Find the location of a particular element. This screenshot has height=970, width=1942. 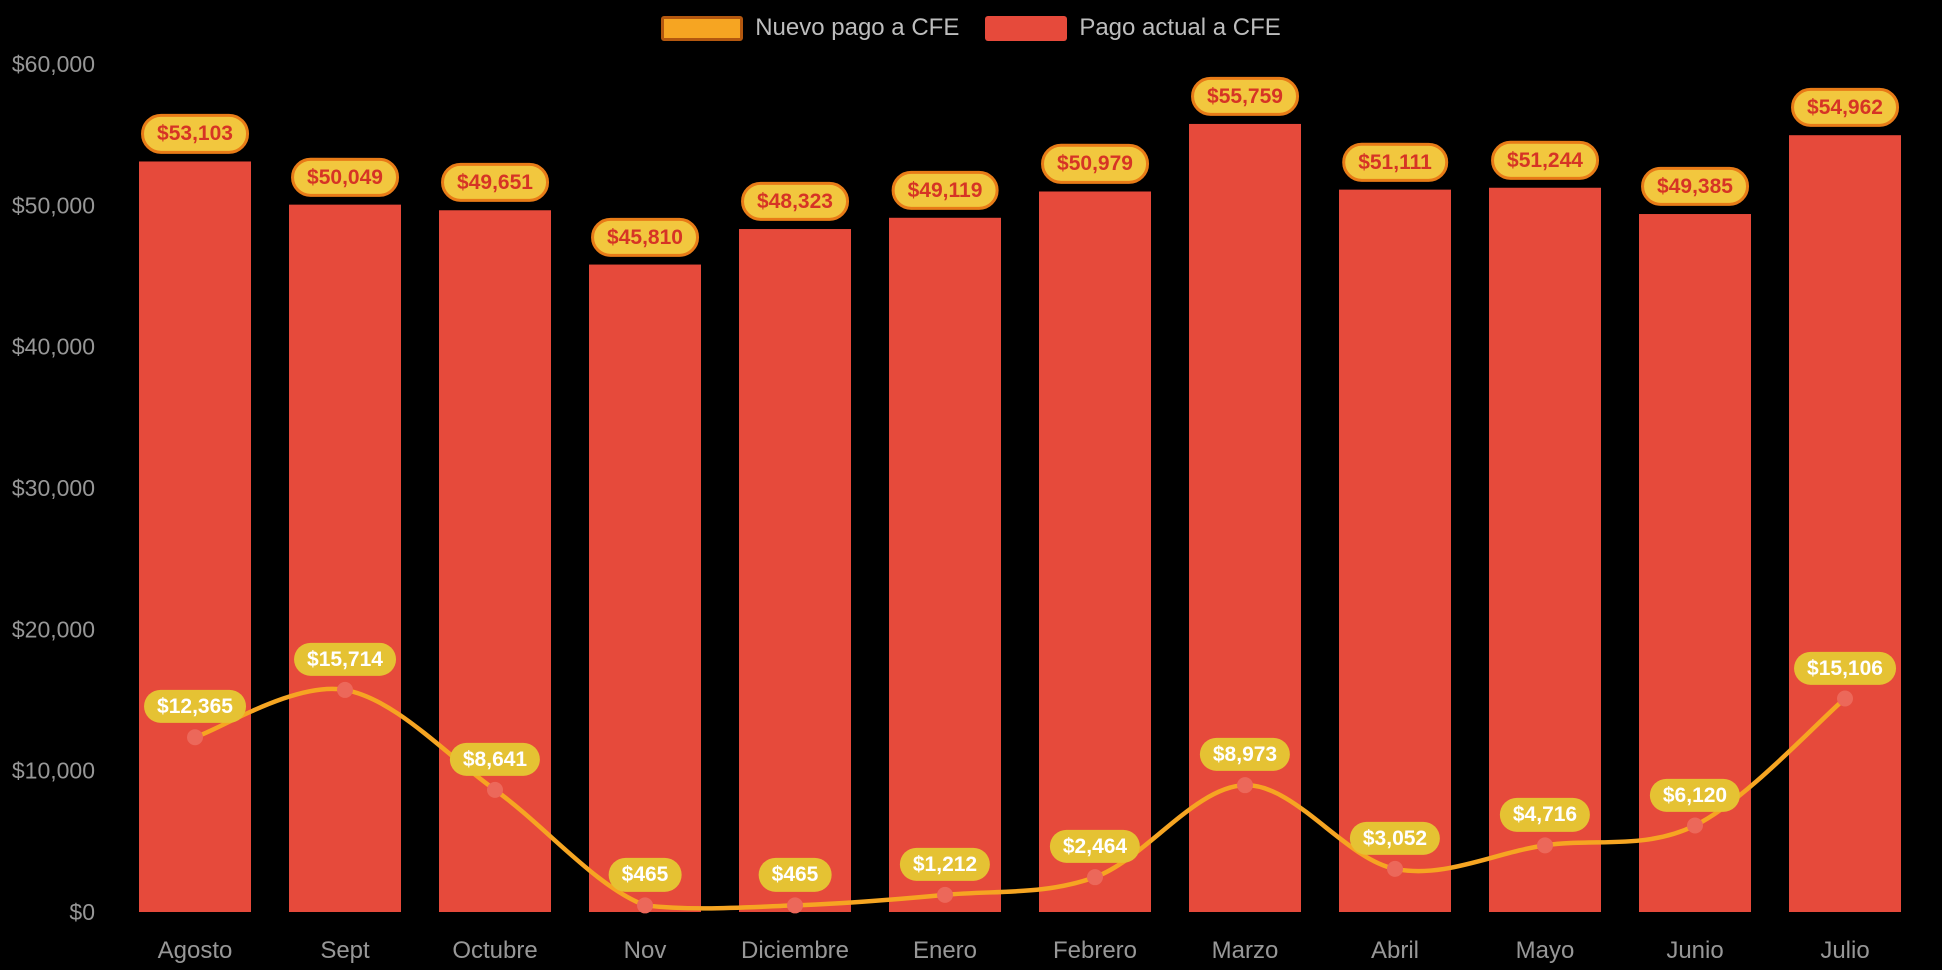

x-axis-label-marzo: Marzo is located at coordinates (1245, 950).